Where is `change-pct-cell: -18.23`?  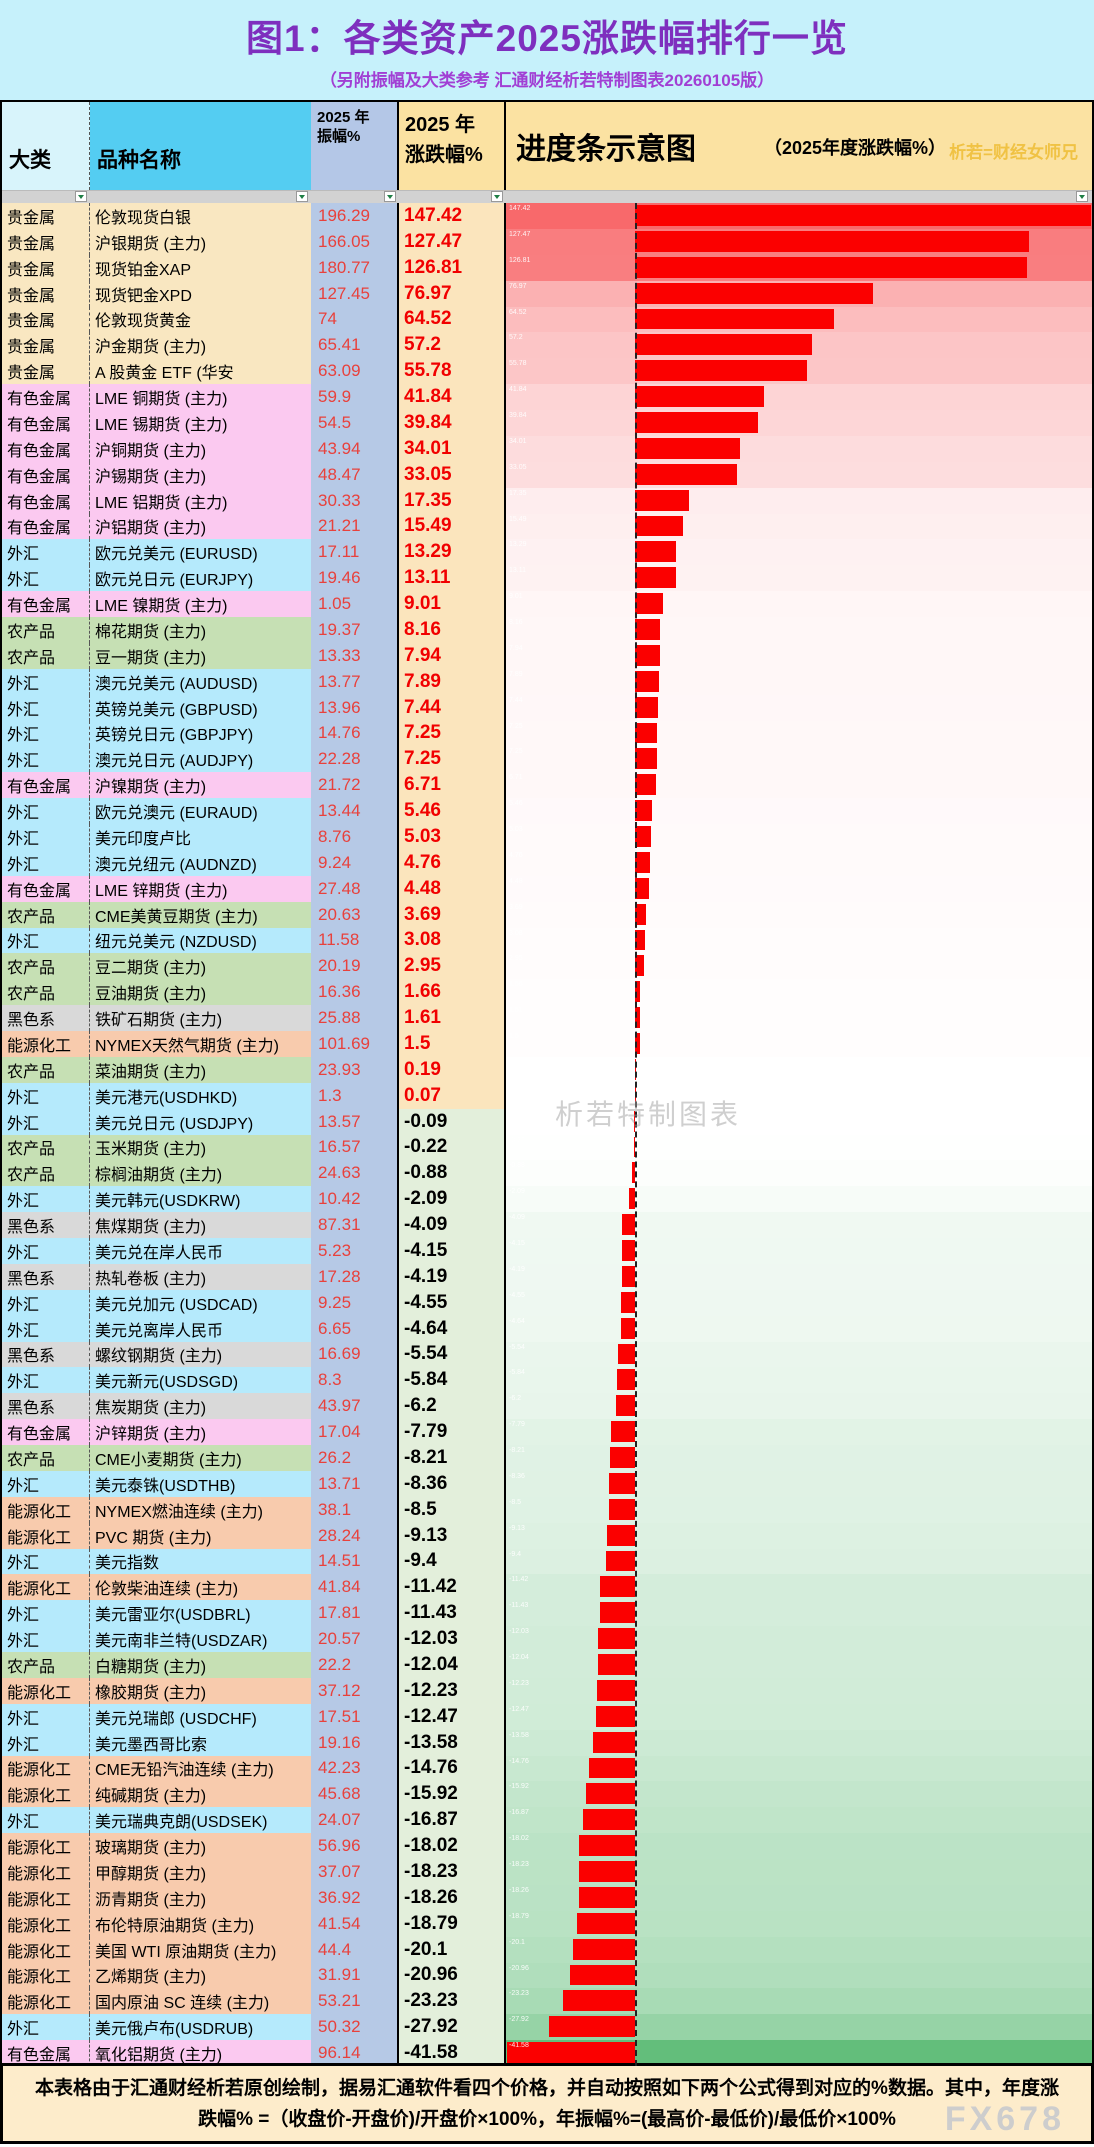
change-pct-cell: -18.23 is located at coordinates (452, 1872).